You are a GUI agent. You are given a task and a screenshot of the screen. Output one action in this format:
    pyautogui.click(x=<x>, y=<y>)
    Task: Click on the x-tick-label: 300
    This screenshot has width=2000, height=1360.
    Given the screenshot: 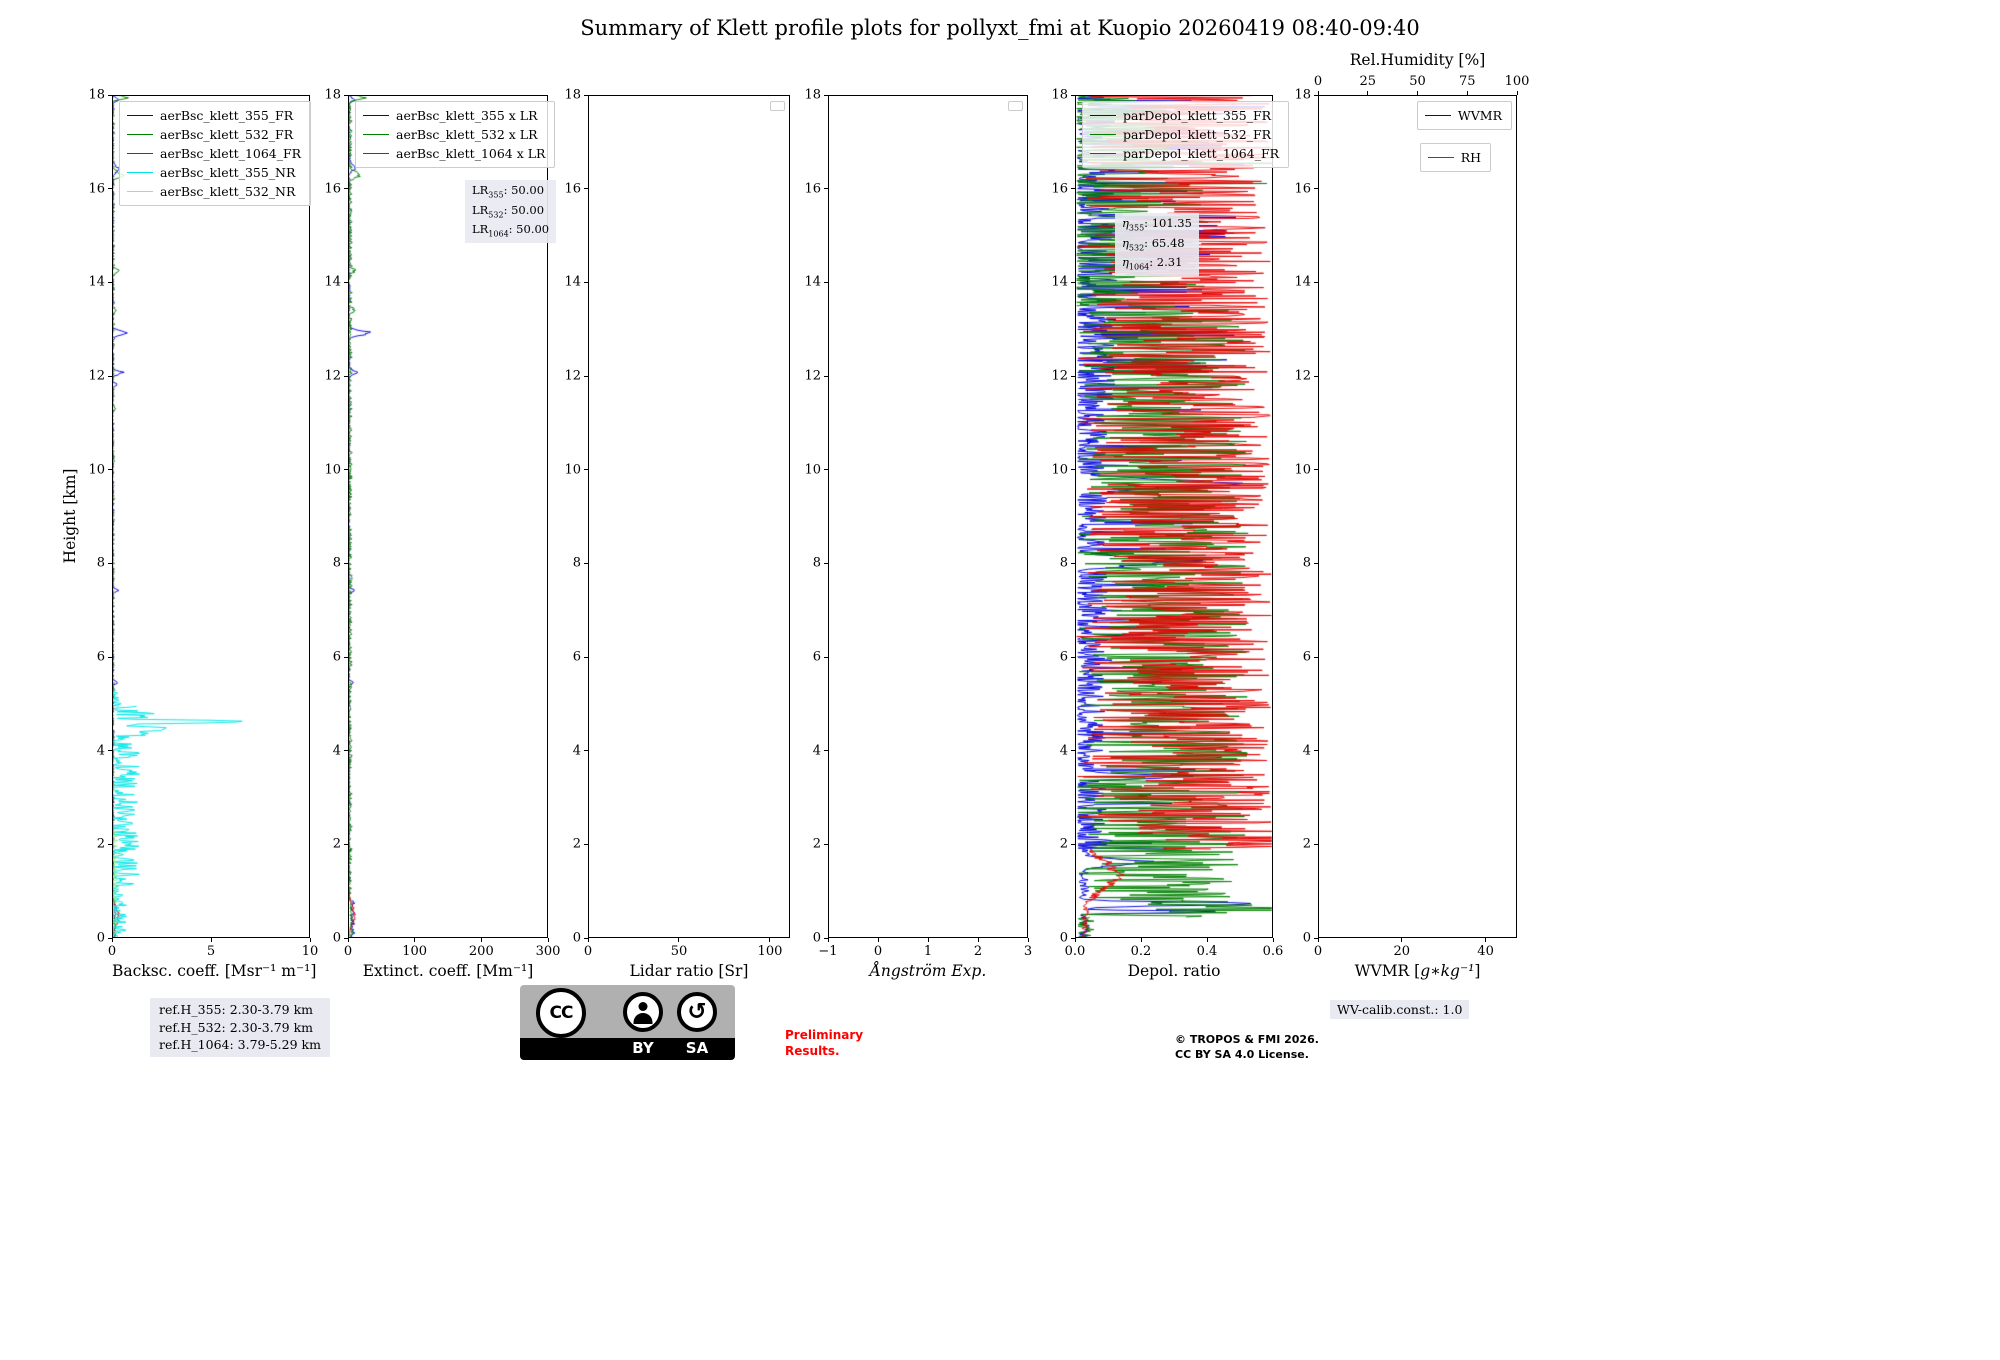 What is the action you would take?
    pyautogui.click(x=548, y=951)
    